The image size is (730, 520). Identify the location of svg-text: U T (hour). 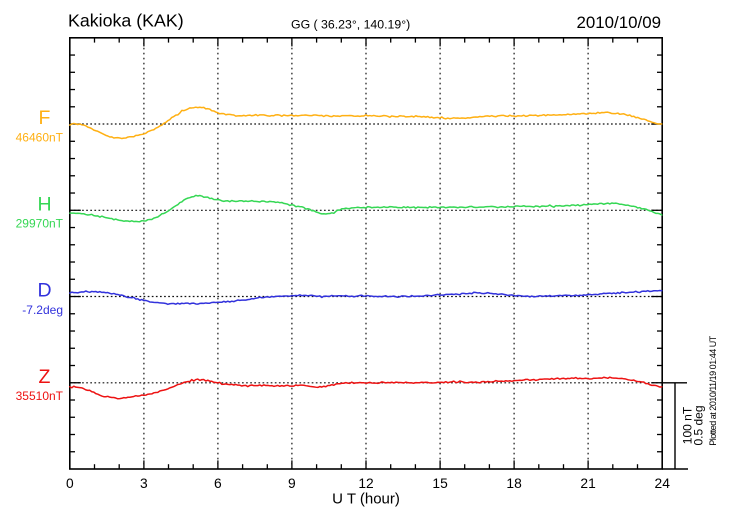
(366, 499).